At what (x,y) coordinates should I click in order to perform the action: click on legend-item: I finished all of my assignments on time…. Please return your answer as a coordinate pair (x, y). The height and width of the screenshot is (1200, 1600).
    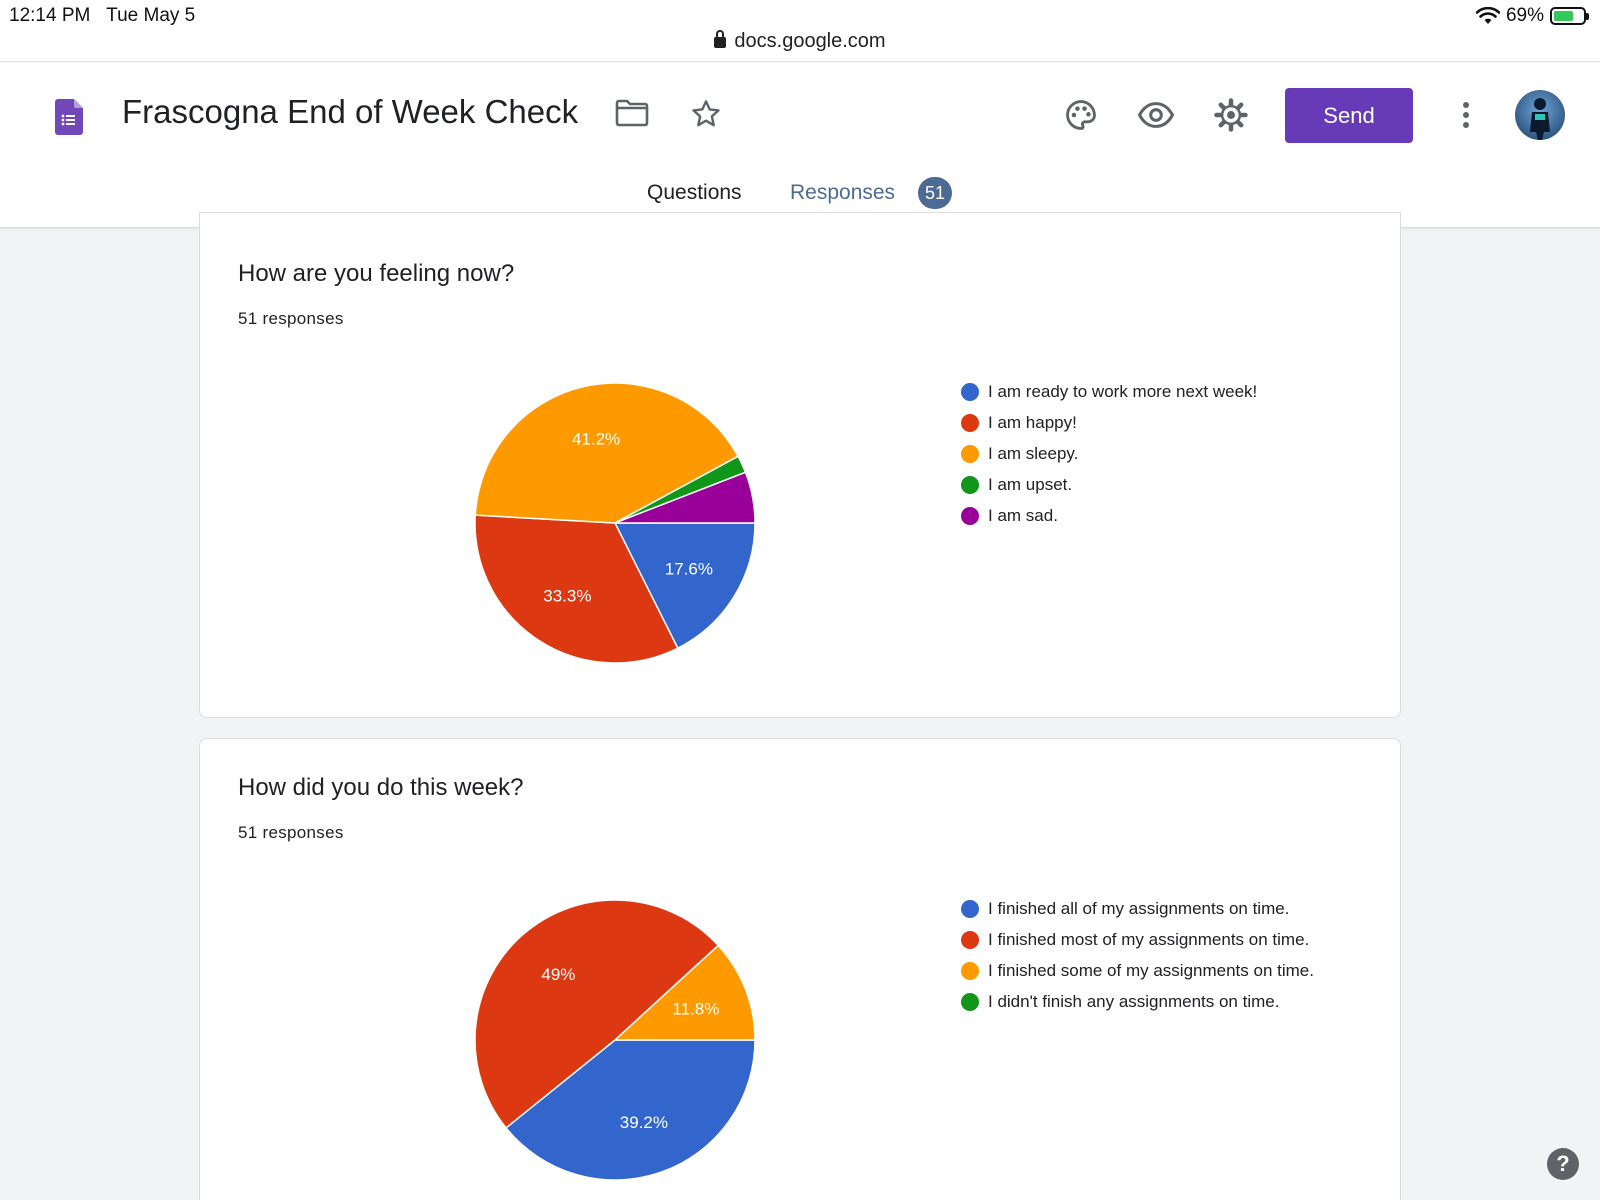
    Looking at the image, I should click on (1151, 909).